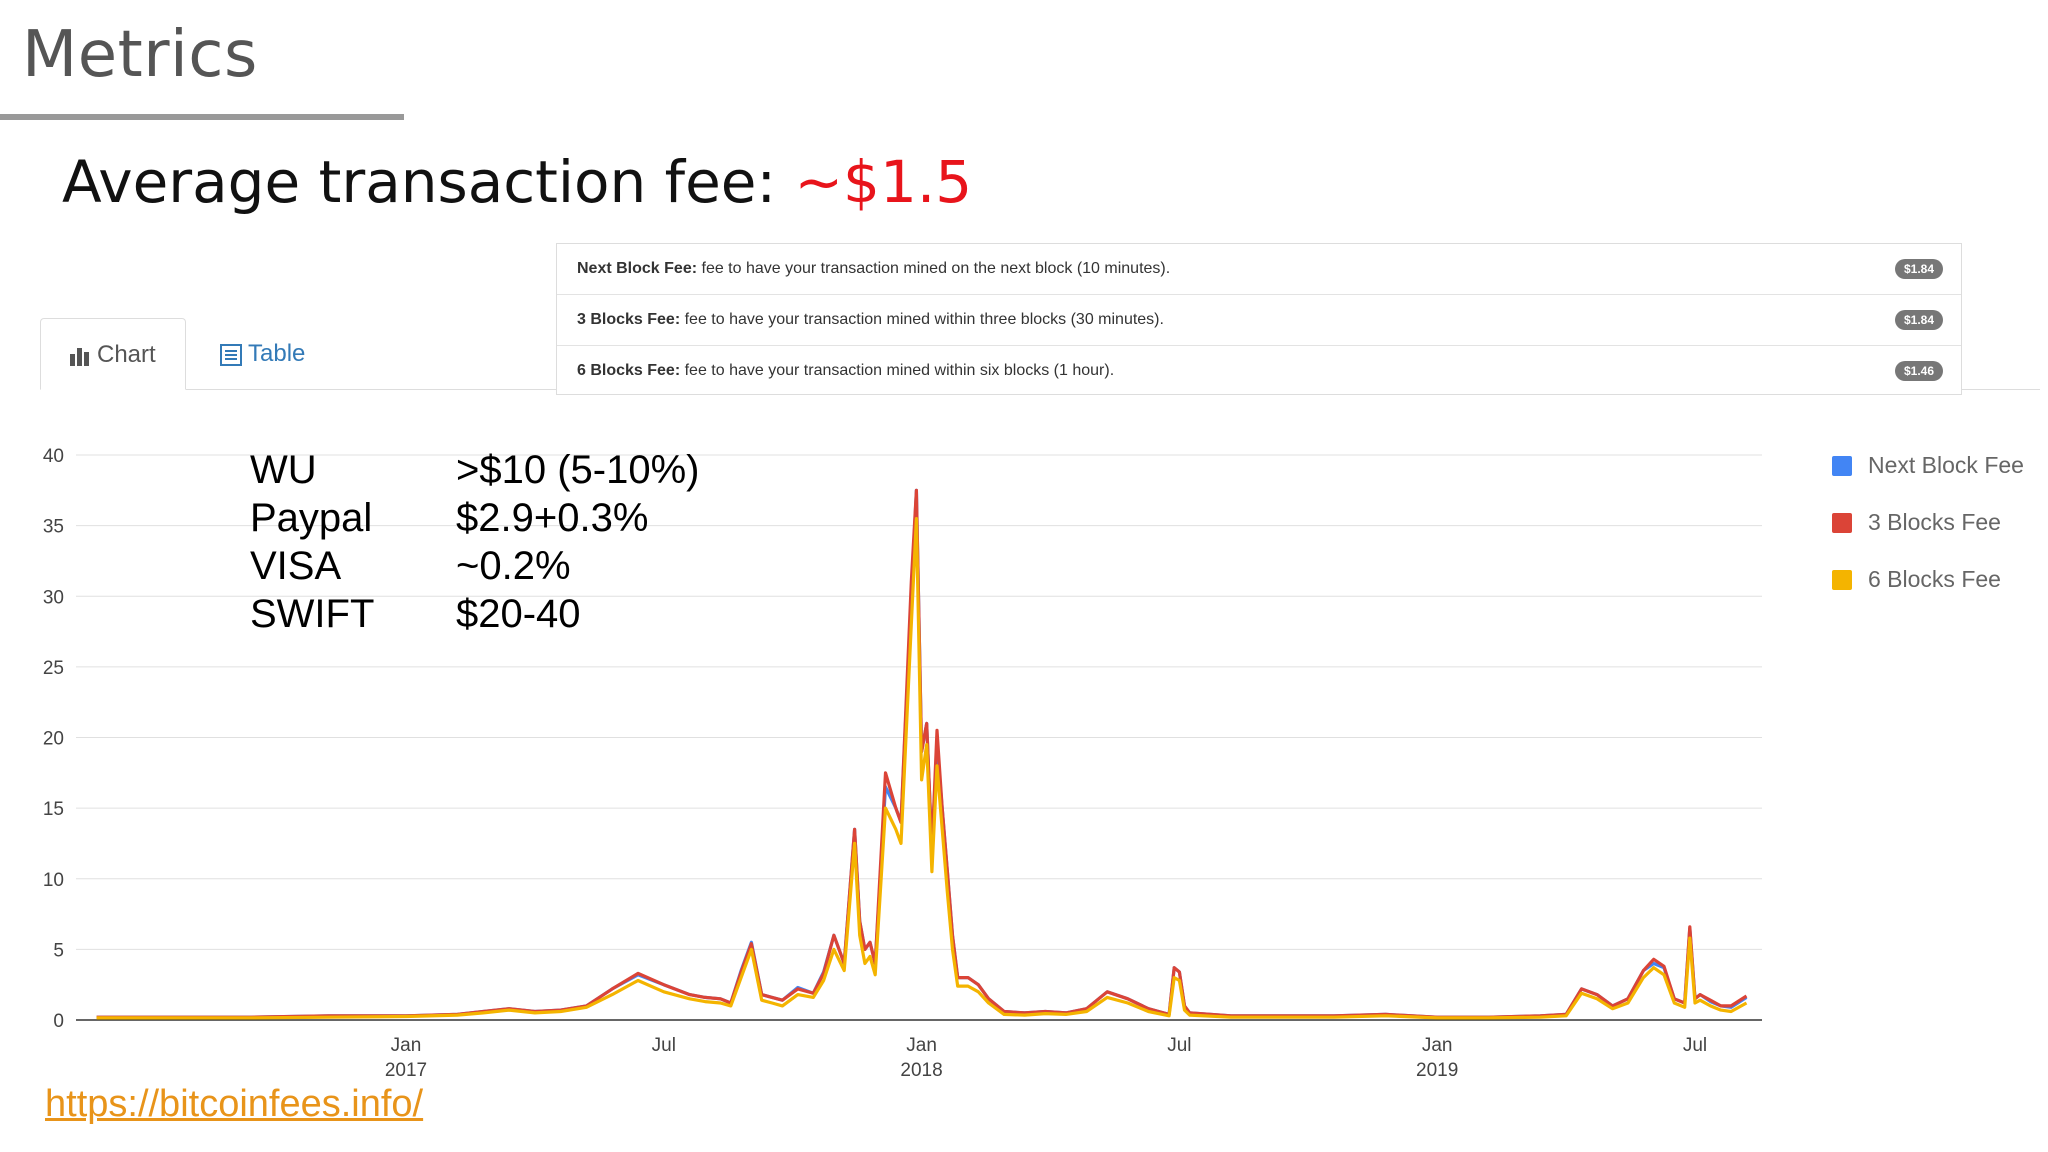  What do you see at coordinates (1946, 465) in the screenshot?
I see `legend-label: Next Block Fee` at bounding box center [1946, 465].